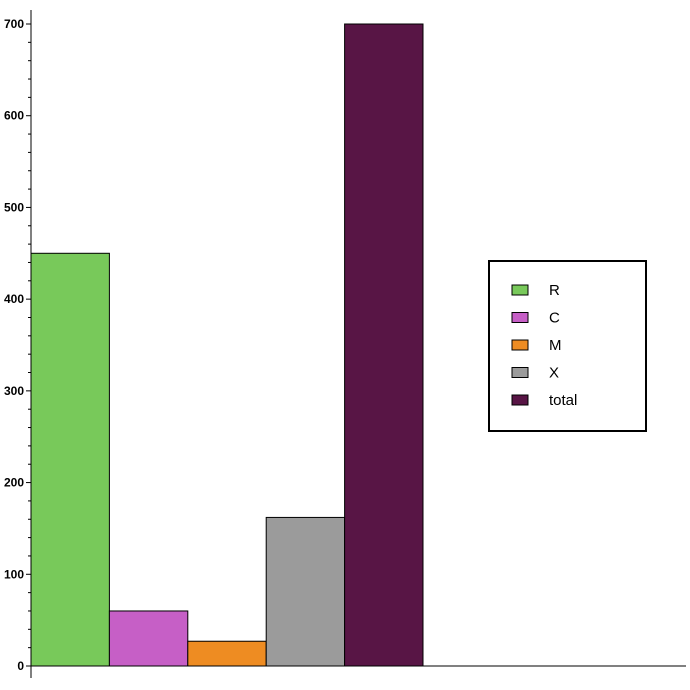  I want to click on legend-label-total: total, so click(563, 400).